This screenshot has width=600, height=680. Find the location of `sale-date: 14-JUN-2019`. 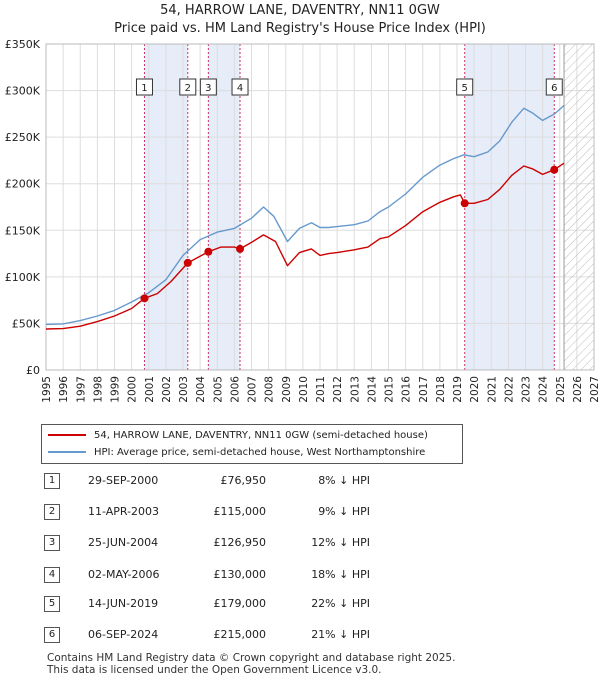

sale-date: 14-JUN-2019 is located at coordinates (123, 603).